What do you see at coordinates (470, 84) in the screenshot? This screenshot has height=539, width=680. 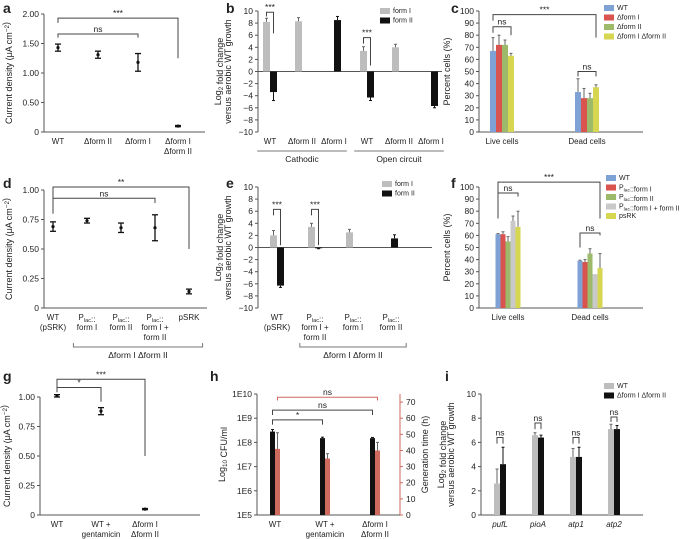 I see `y-tick-label: 40` at bounding box center [470, 84].